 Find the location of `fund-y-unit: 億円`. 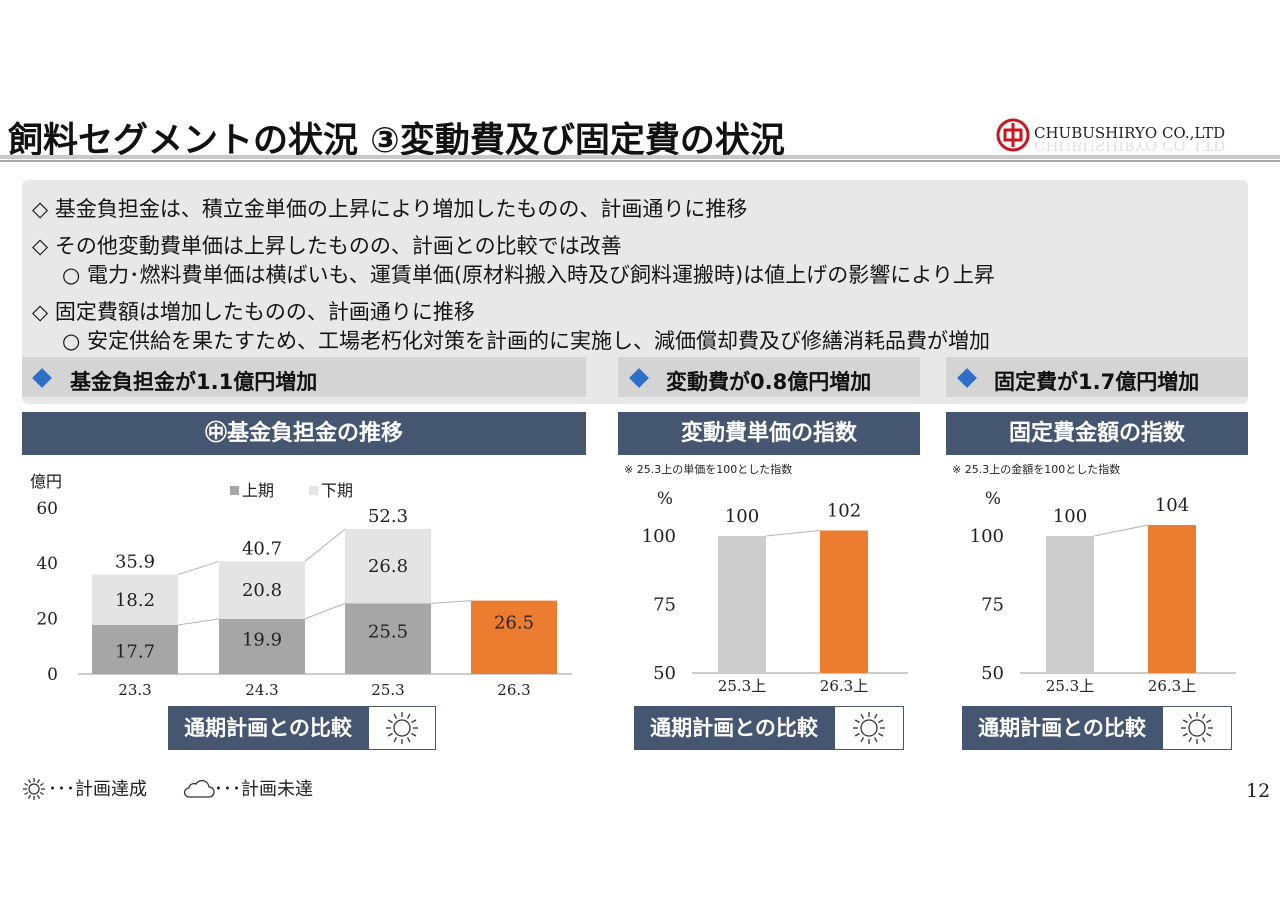

fund-y-unit: 億円 is located at coordinates (46, 481).